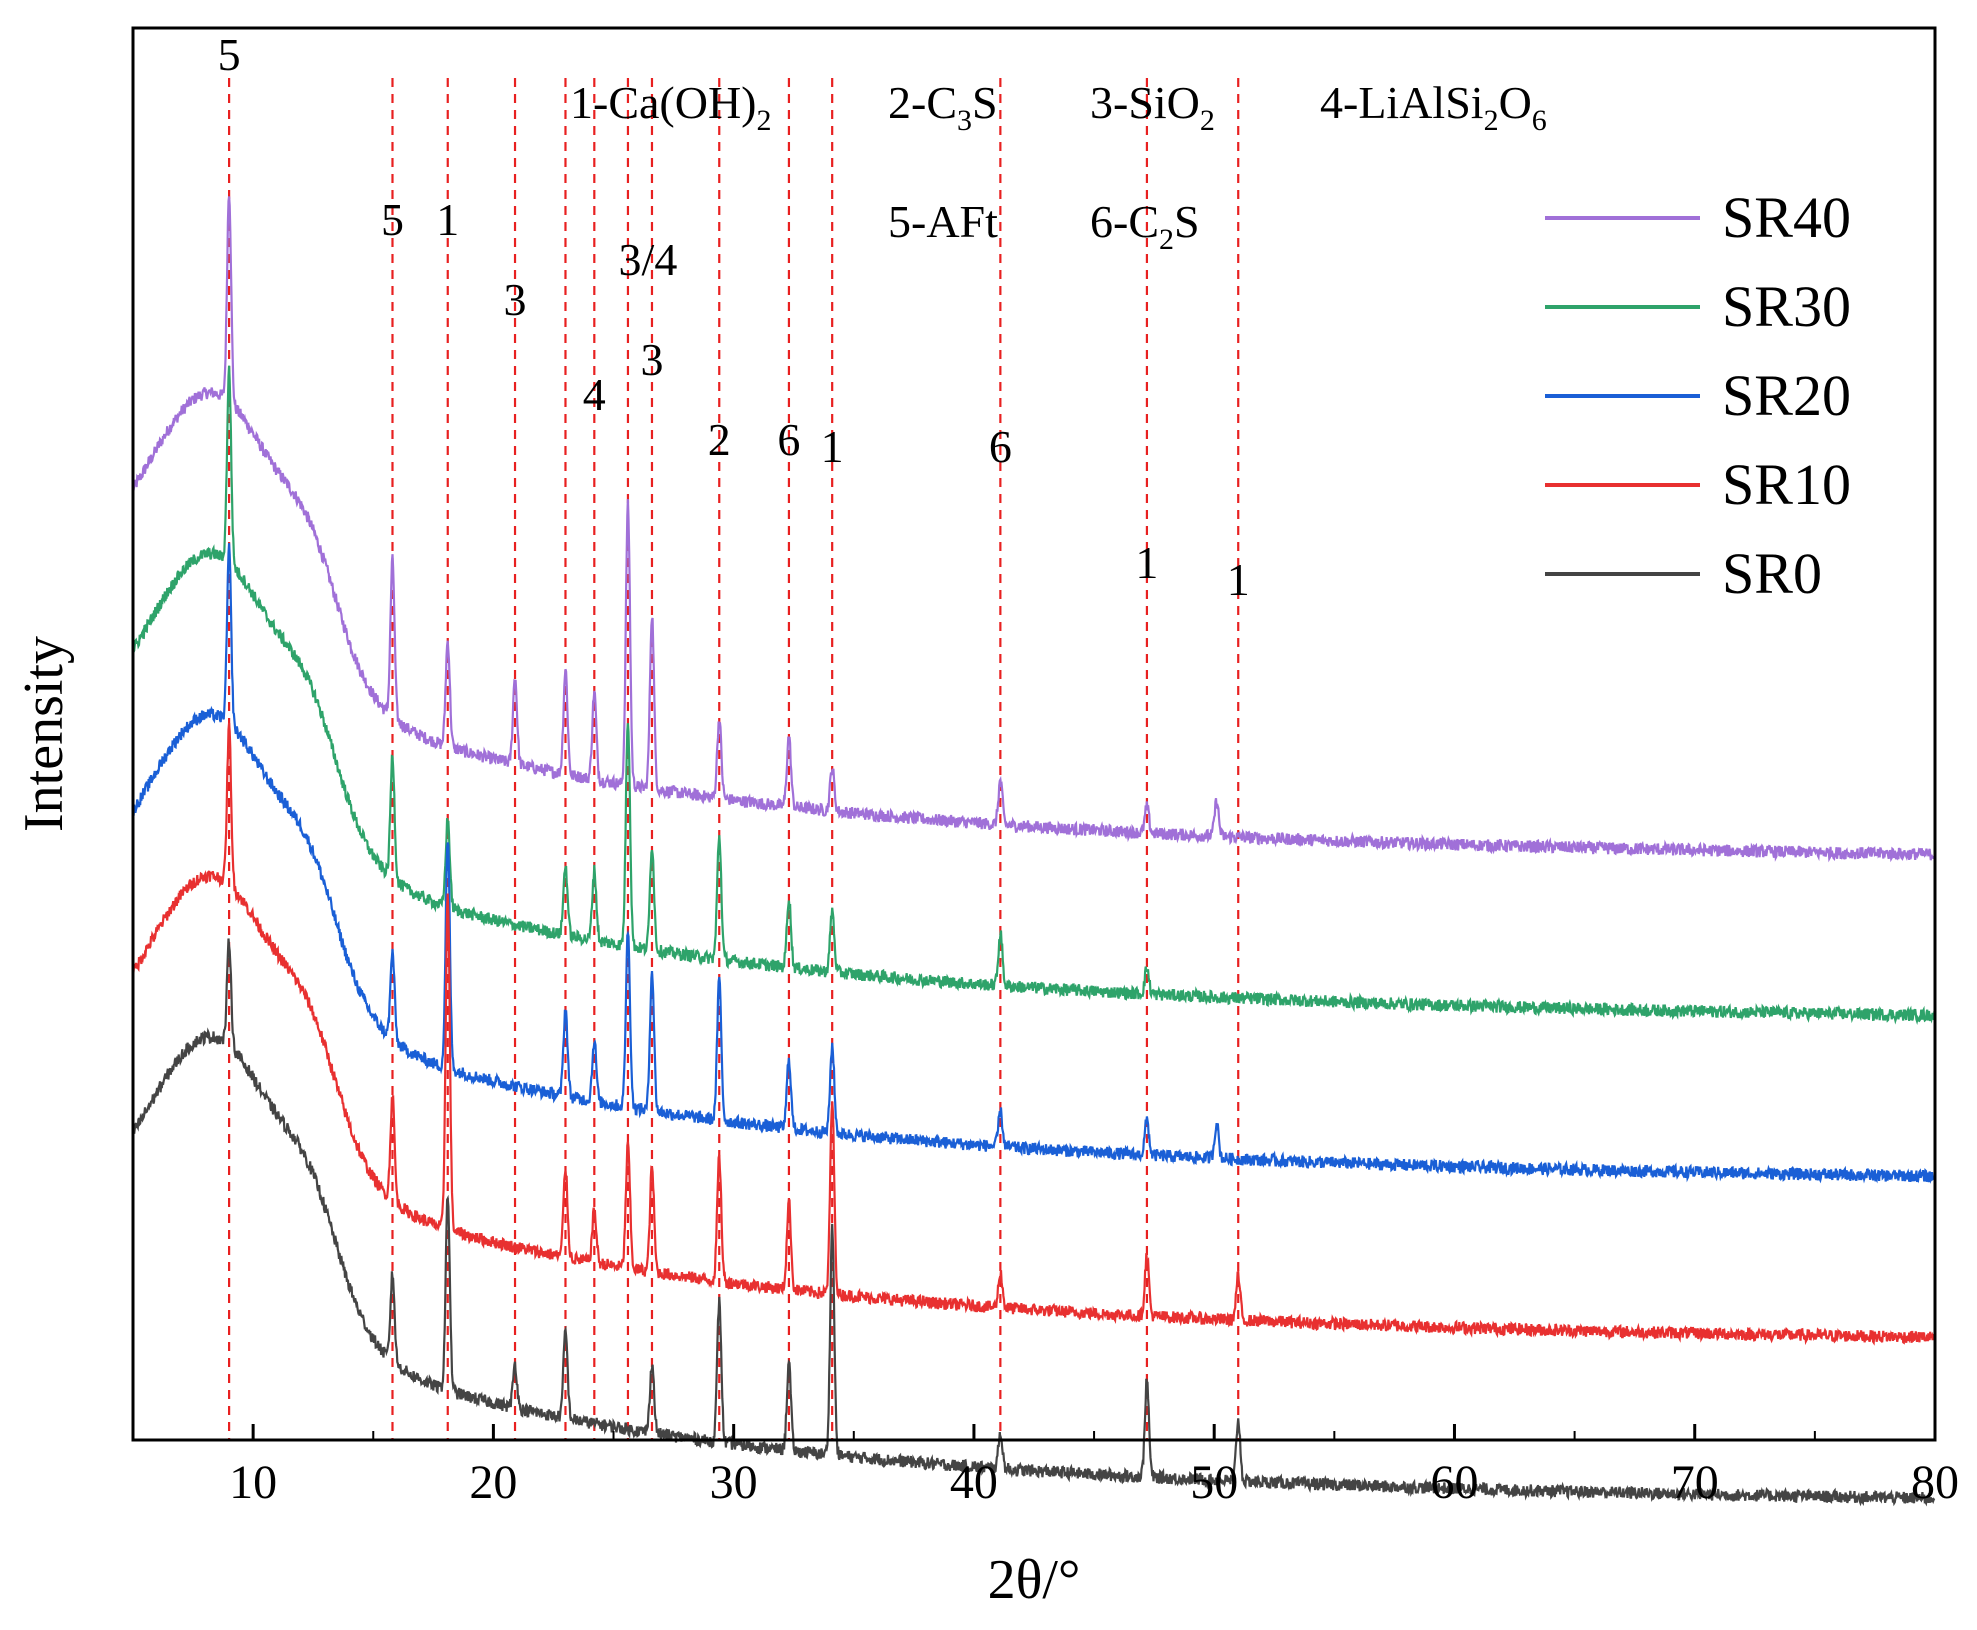 This screenshot has height=1630, width=1977. I want to click on x-tick-label: 10, so click(253, 1482).